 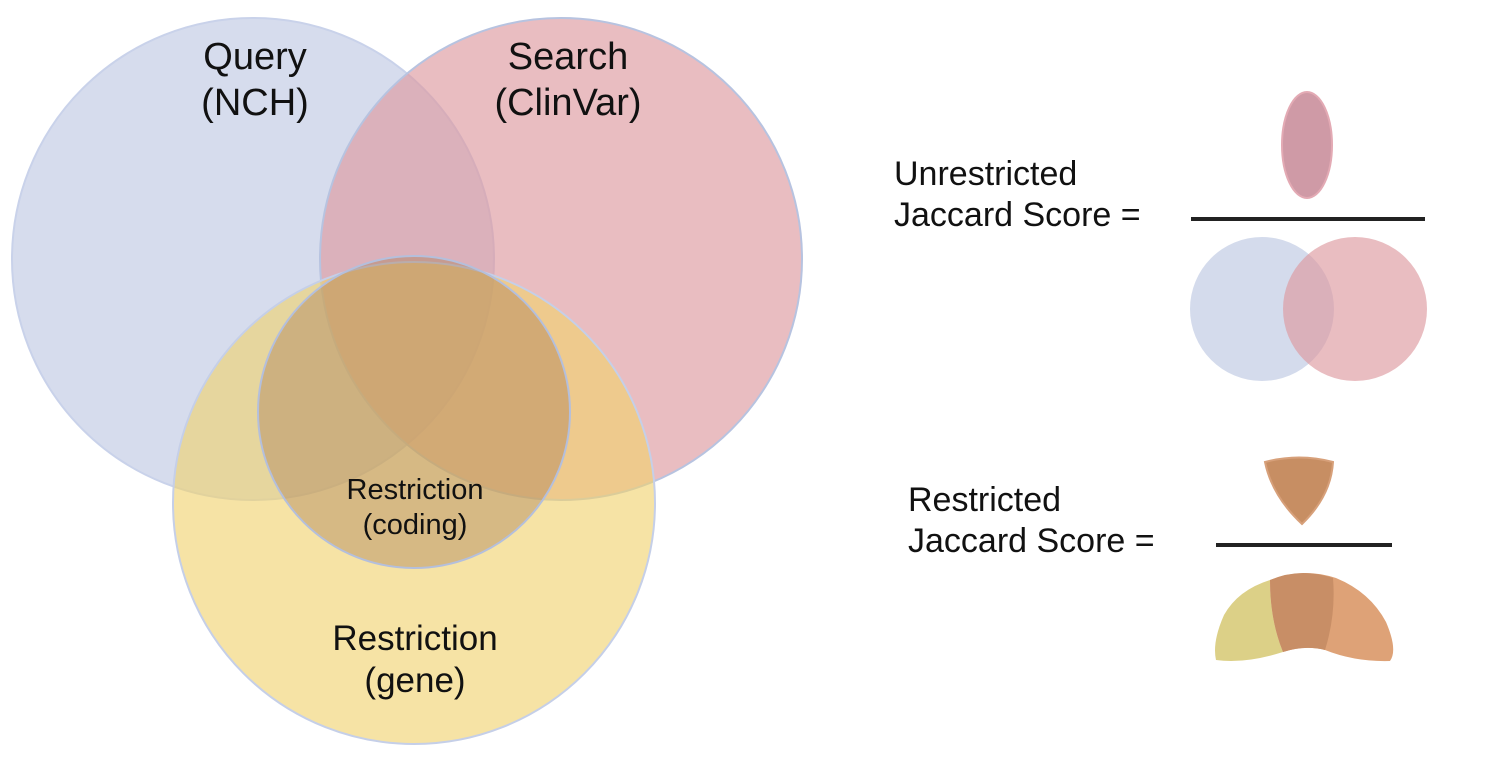 I want to click on coding-restriction-label-line1: Restriction, so click(x=415, y=490).